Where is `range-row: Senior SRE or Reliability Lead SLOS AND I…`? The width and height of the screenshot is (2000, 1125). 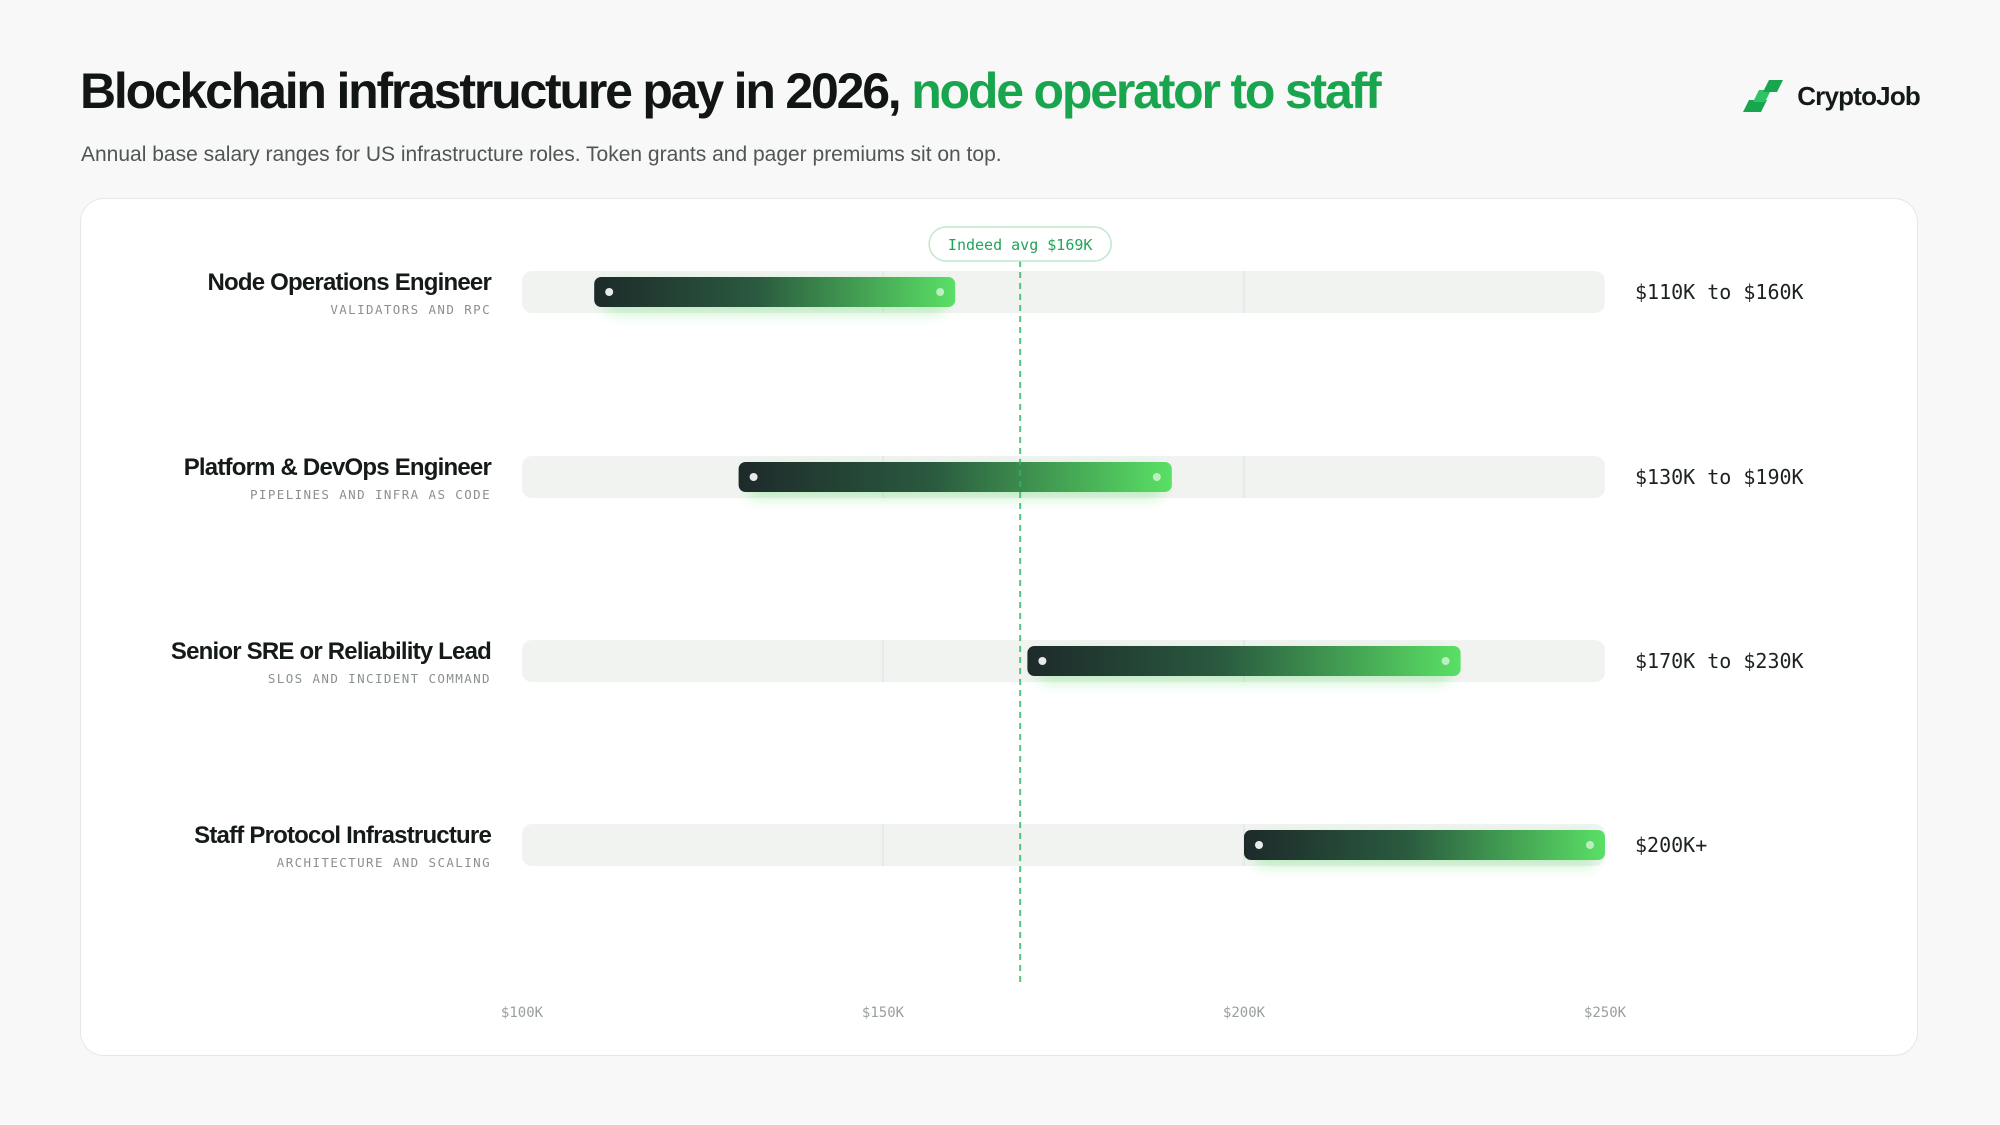
range-row: Senior SRE or Reliability Lead SLOS AND I… is located at coordinates (987, 662).